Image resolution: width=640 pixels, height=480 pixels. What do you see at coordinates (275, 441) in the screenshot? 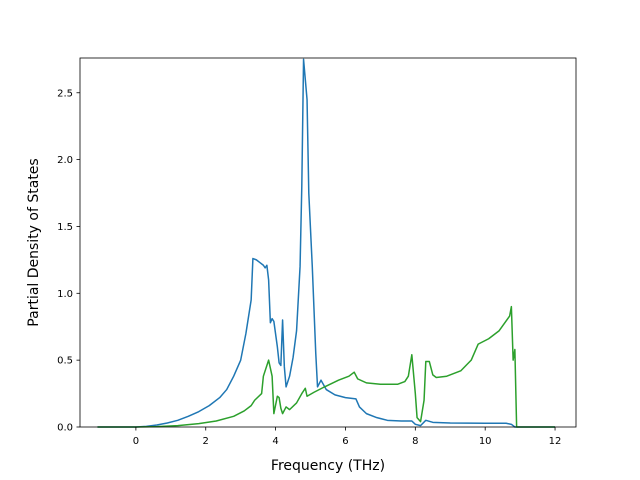
I see `x-tick-label: 4` at bounding box center [275, 441].